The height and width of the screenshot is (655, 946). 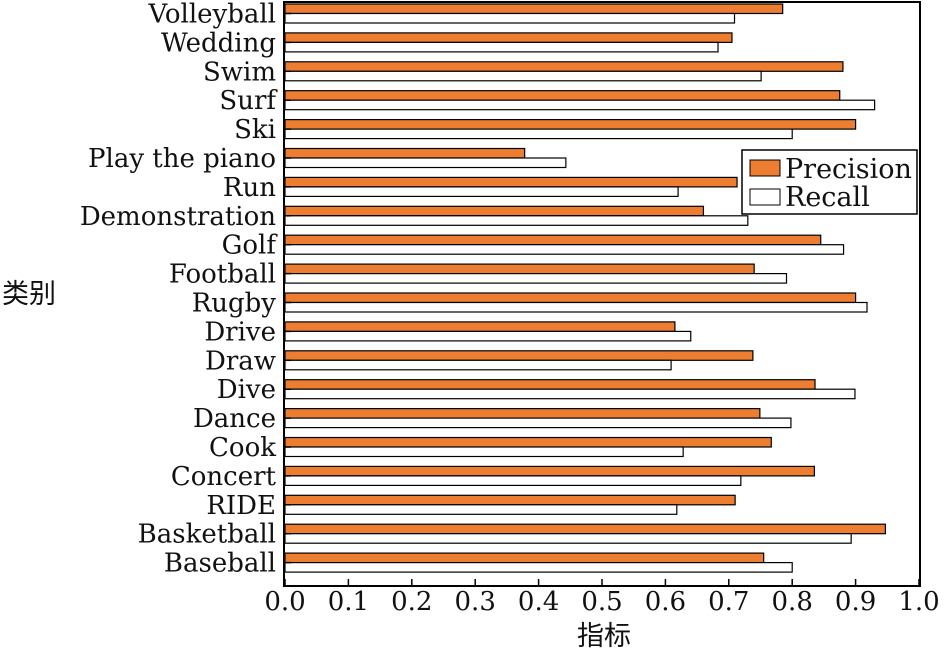 I want to click on bar-recall-cook, so click(x=484, y=452).